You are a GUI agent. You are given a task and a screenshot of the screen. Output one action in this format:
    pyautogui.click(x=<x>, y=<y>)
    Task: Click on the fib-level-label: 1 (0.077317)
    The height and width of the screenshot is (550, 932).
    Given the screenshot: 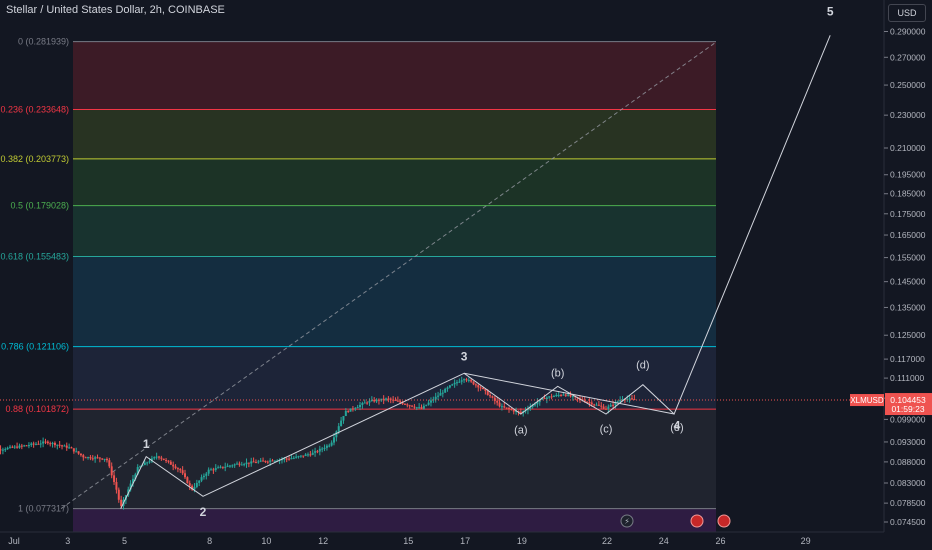 What is the action you would take?
    pyautogui.click(x=43, y=509)
    